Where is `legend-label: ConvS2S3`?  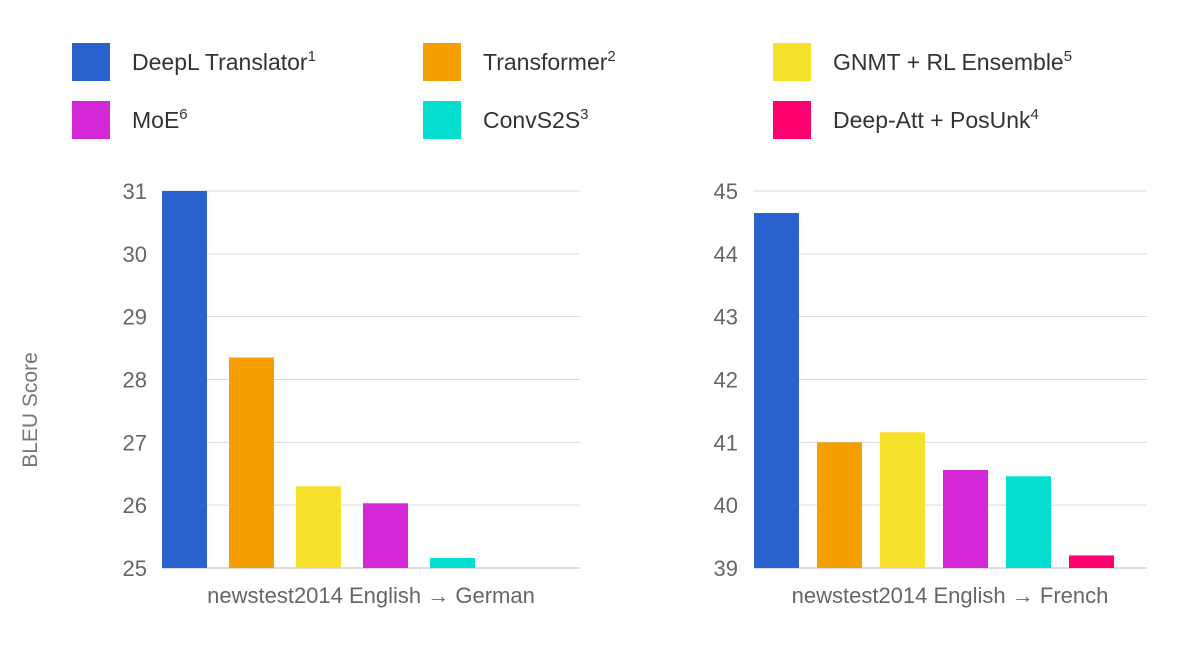
legend-label: ConvS2S3 is located at coordinates (536, 119).